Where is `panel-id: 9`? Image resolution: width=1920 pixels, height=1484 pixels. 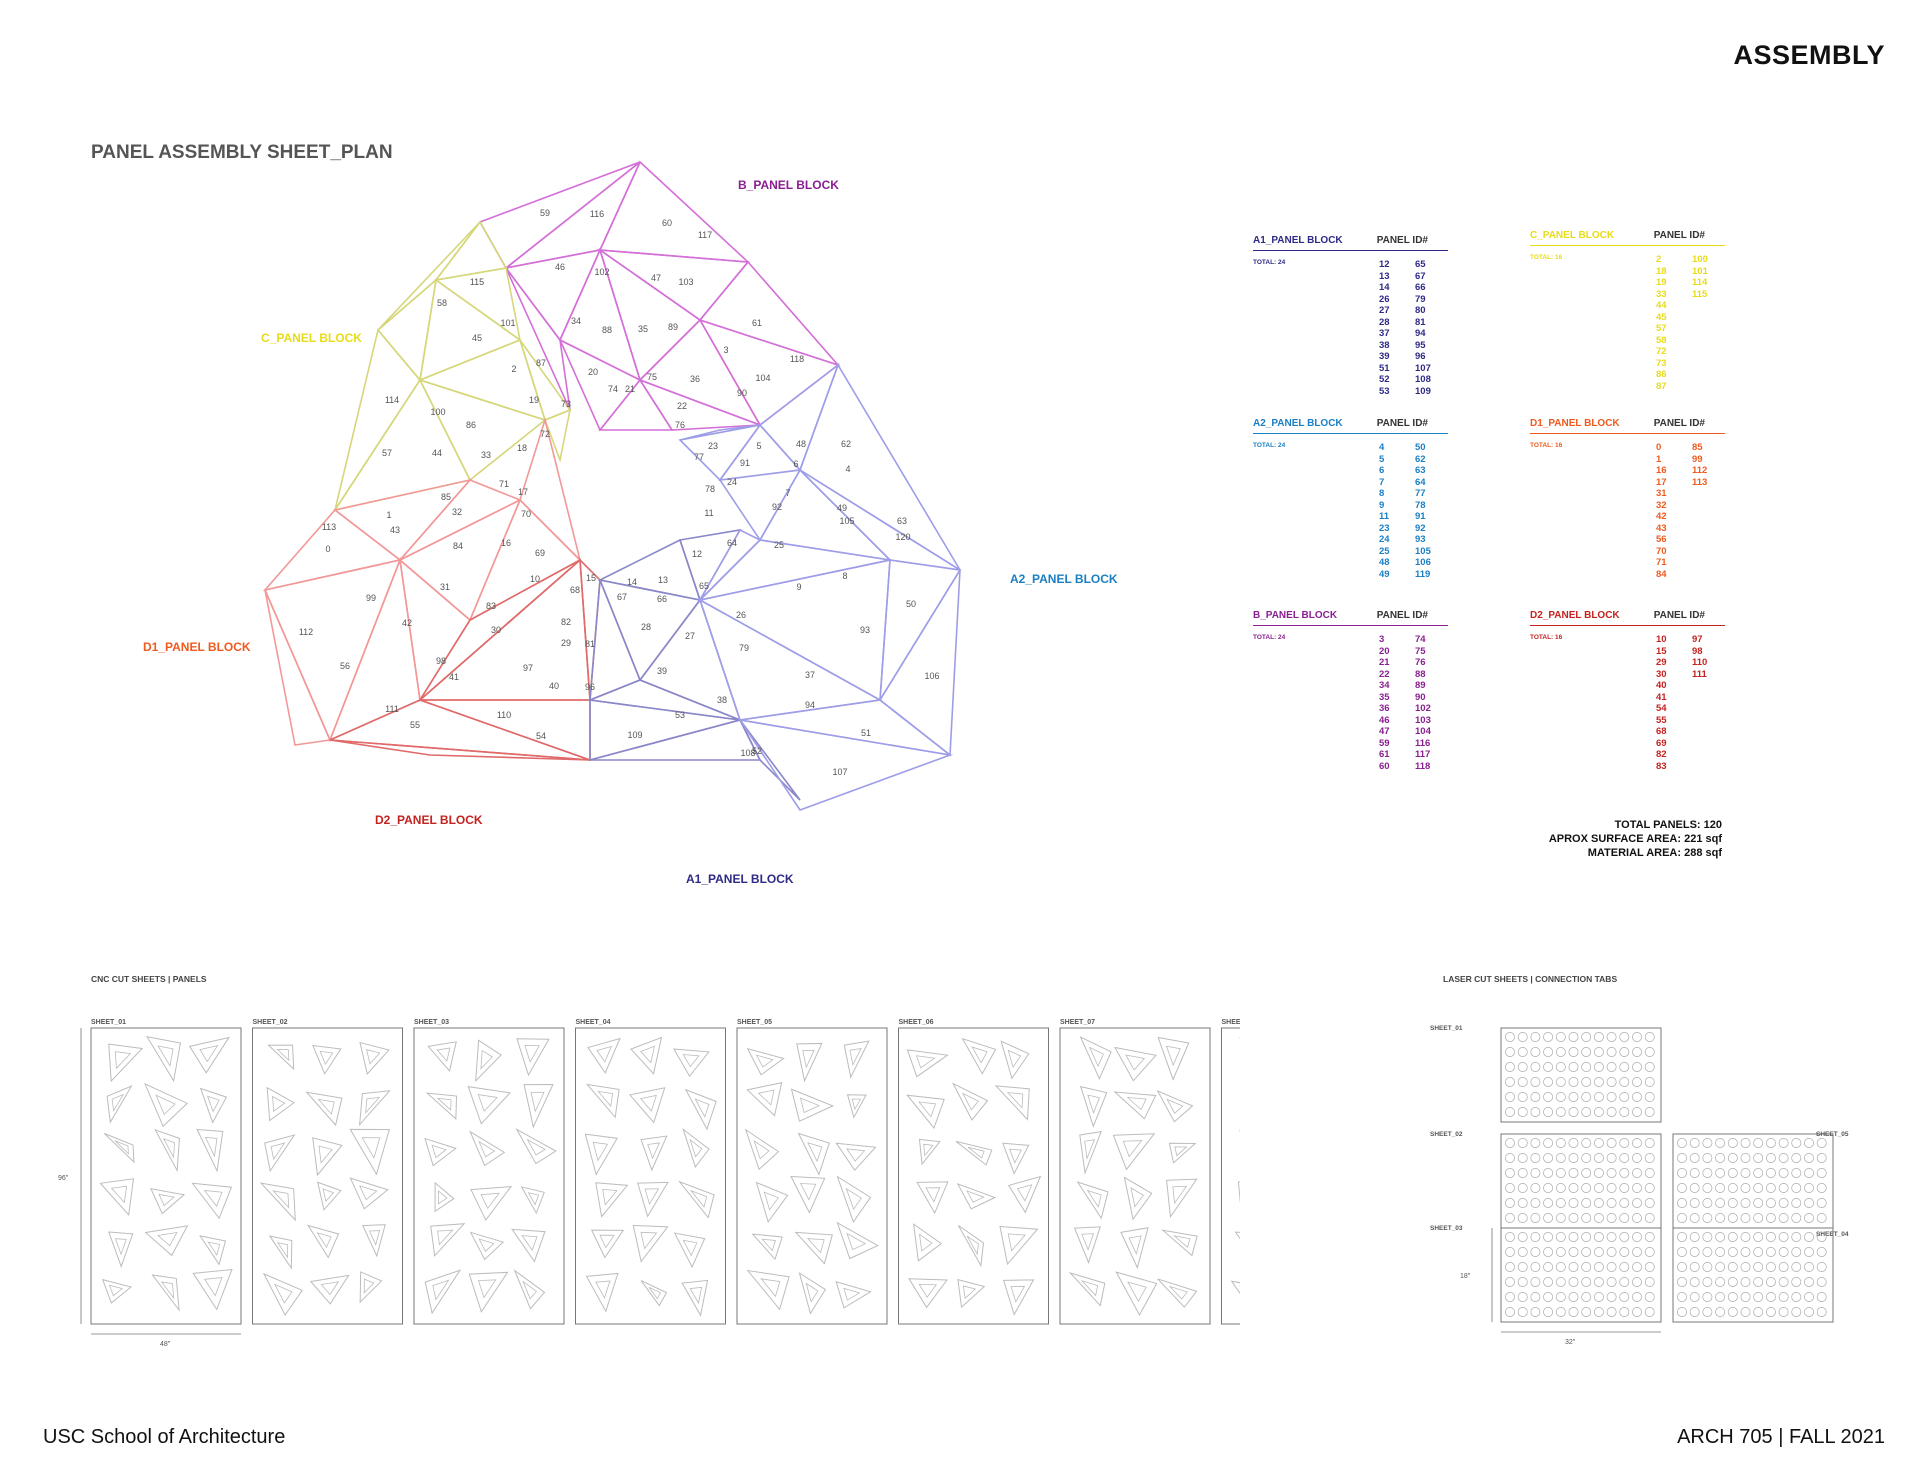
panel-id: 9 is located at coordinates (1382, 505).